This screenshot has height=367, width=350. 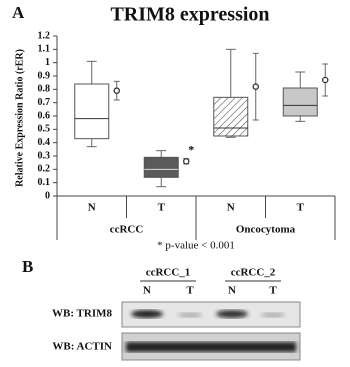 What do you see at coordinates (44, 169) in the screenshot?
I see `y-tick-label: 0.2` at bounding box center [44, 169].